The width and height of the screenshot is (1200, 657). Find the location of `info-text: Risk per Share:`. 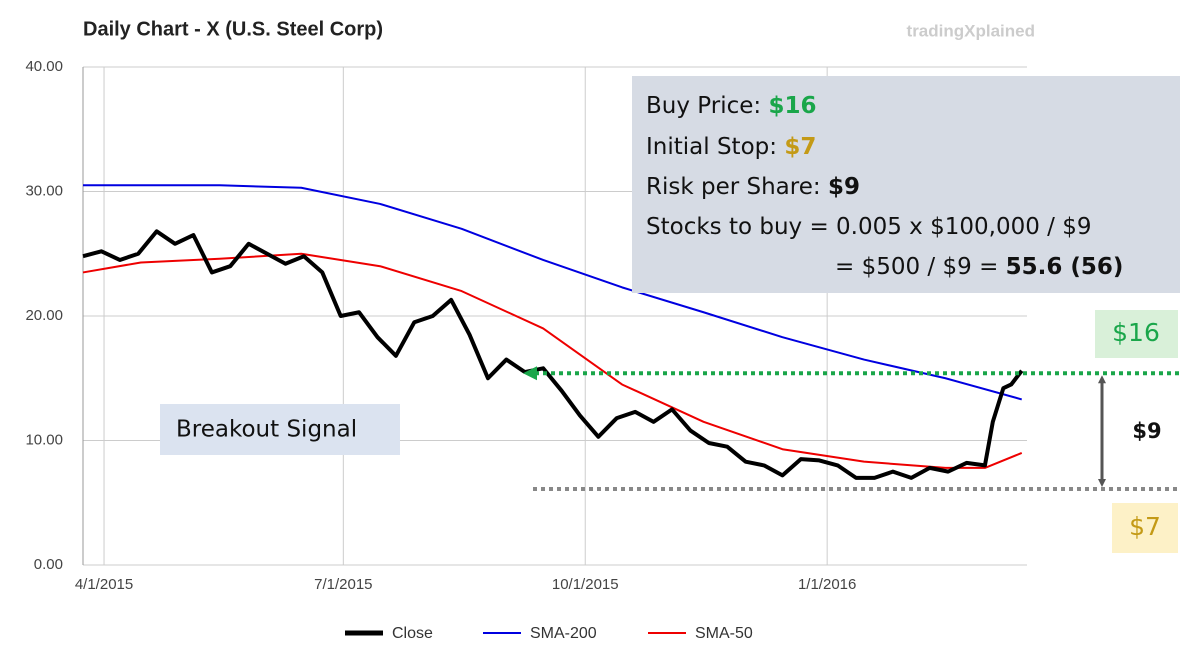

info-text: Risk per Share: is located at coordinates (737, 187).